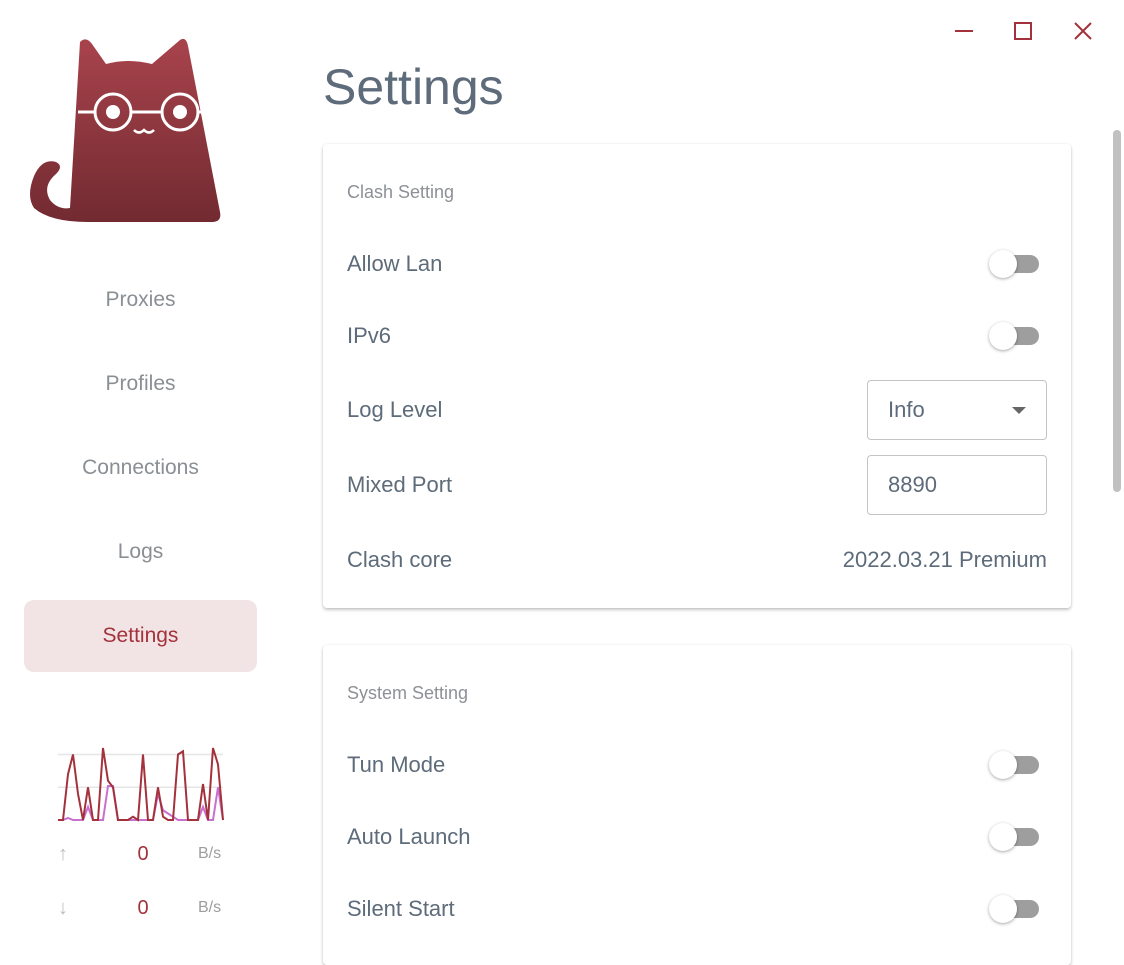  Describe the element at coordinates (395, 409) in the screenshot. I see `setting-label: Log Level` at that location.